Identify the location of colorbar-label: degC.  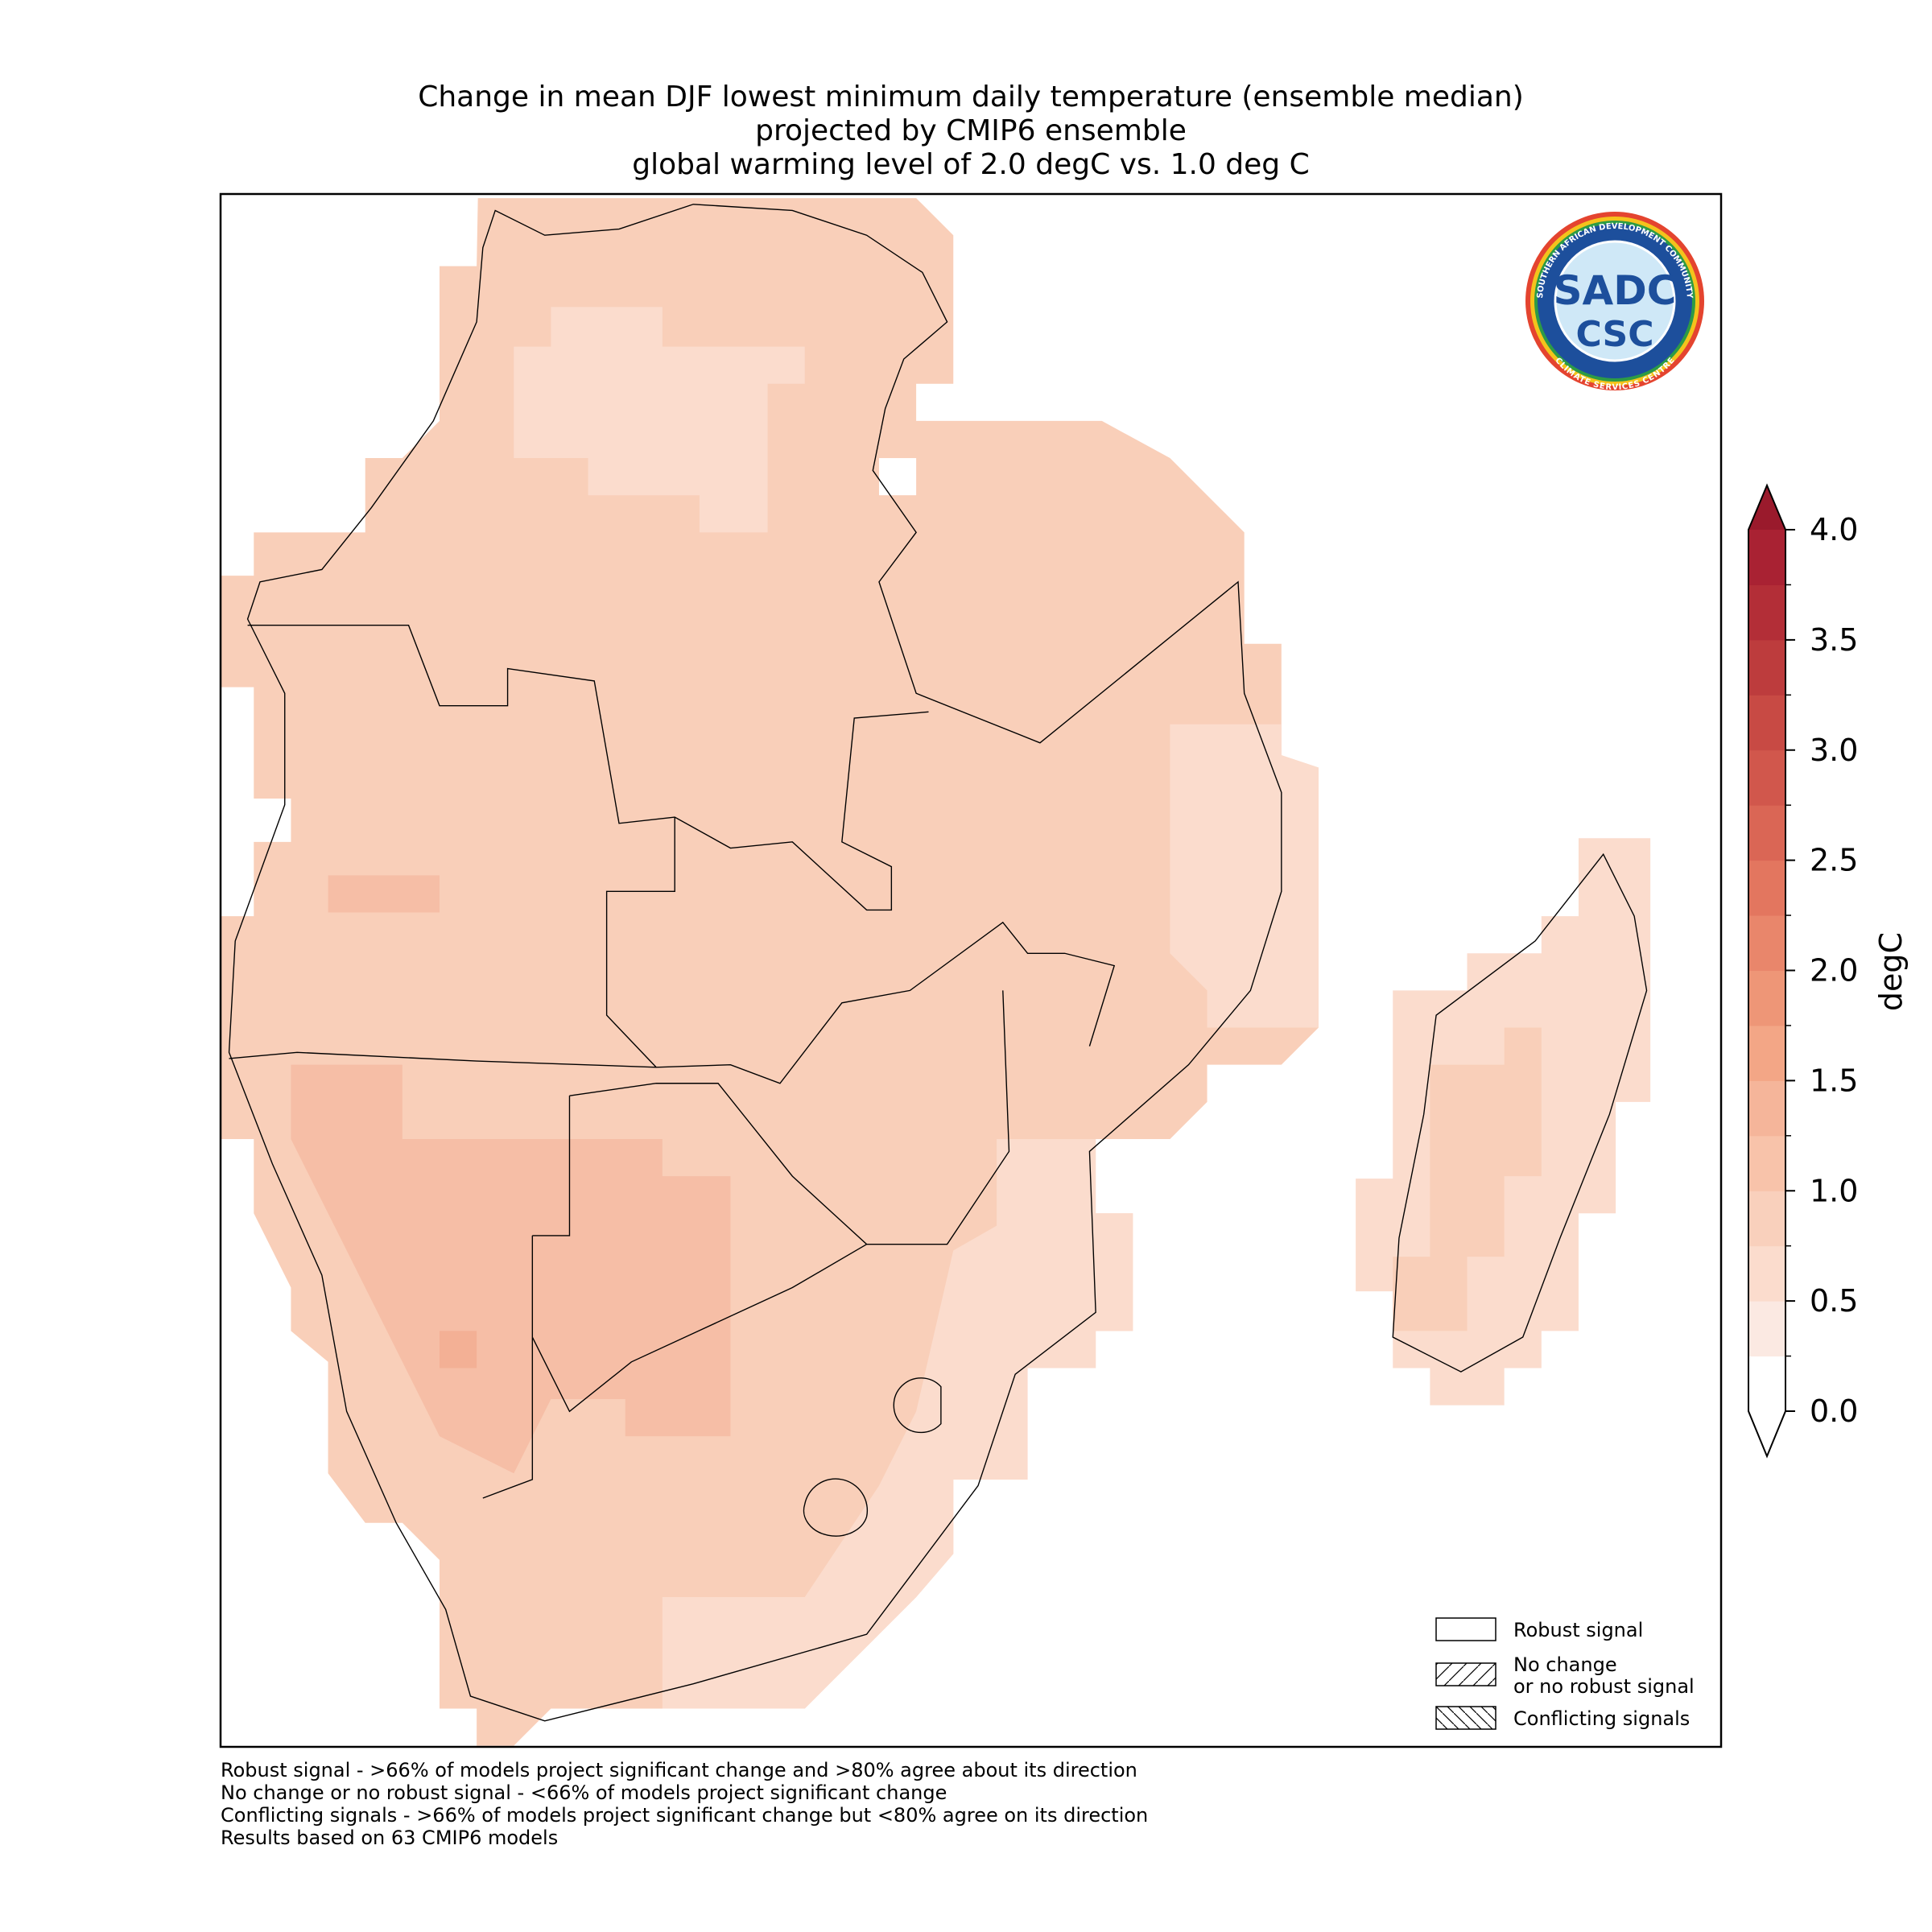
(1891, 971).